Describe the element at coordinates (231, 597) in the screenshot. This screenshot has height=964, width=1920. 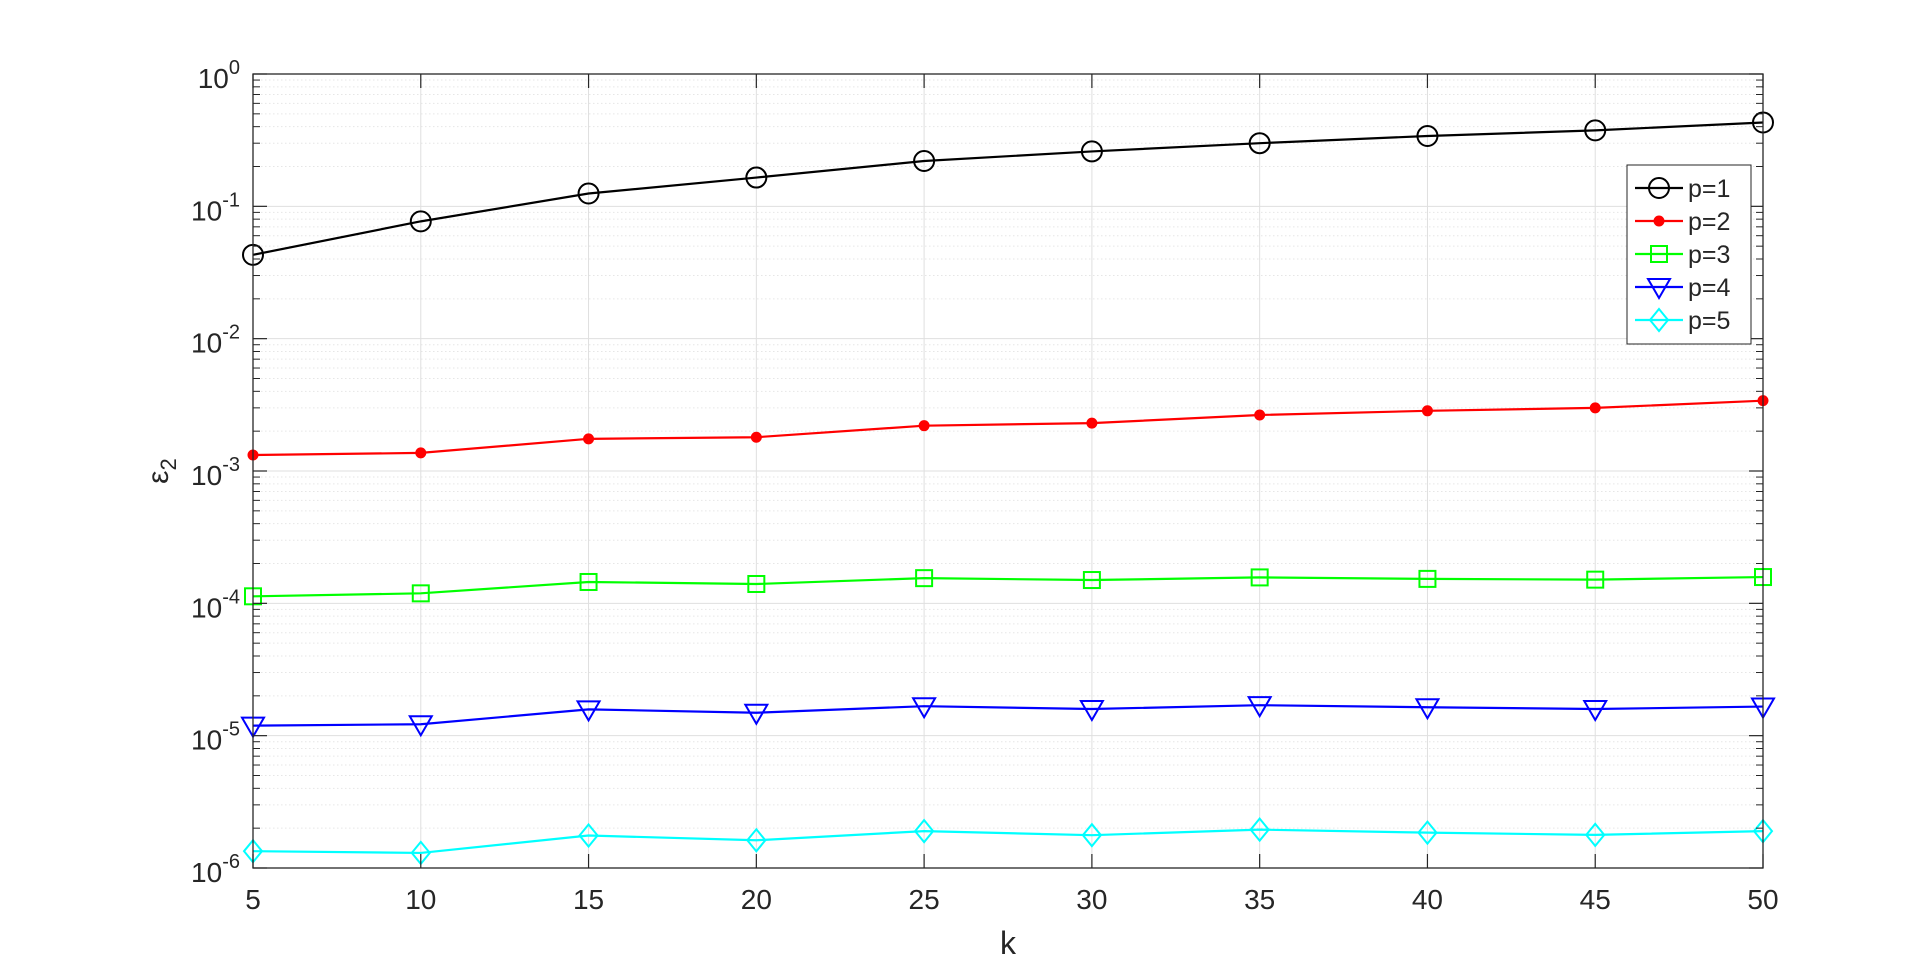
I see `y-tick-label-exponent: -4` at that location.